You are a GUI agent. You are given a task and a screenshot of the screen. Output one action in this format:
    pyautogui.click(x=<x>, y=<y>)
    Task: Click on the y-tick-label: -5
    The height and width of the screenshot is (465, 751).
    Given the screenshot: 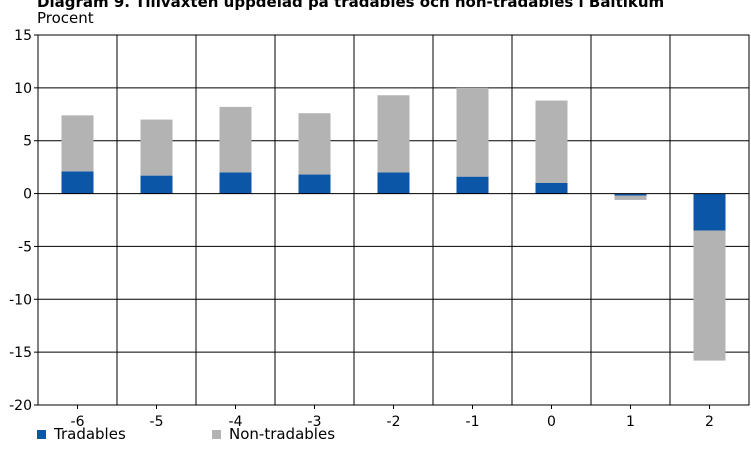 What is the action you would take?
    pyautogui.click(x=25, y=247)
    